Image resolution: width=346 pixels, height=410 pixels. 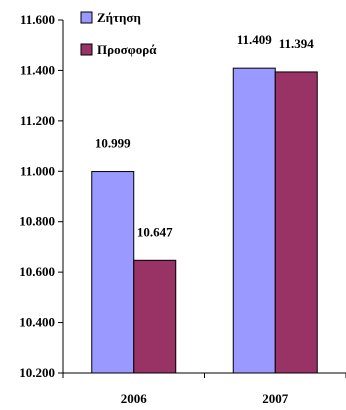 What do you see at coordinates (118, 33) in the screenshot?
I see `legend: Ζήτηση Προσφορά` at bounding box center [118, 33].